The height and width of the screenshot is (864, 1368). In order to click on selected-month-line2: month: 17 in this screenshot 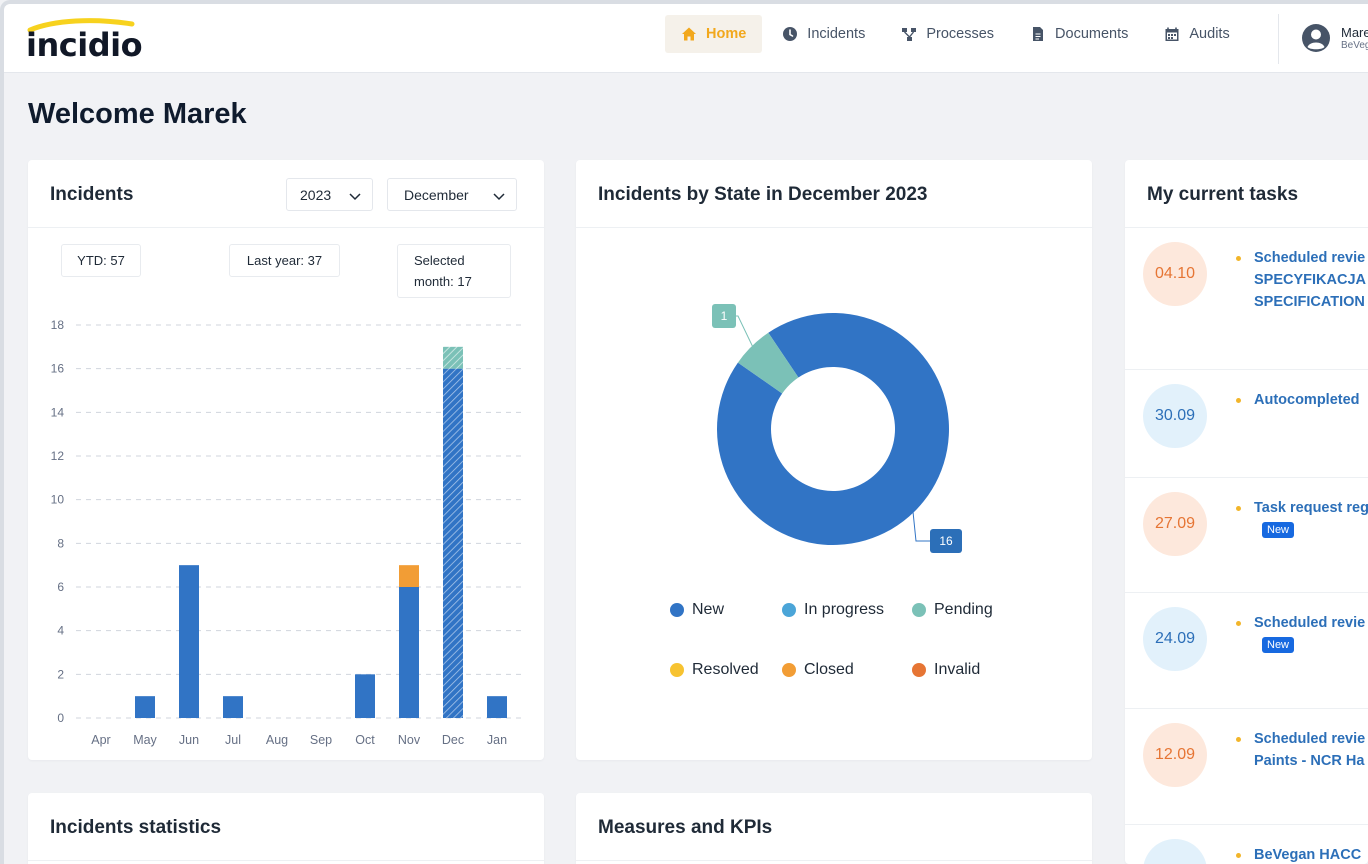, I will do `click(443, 281)`.